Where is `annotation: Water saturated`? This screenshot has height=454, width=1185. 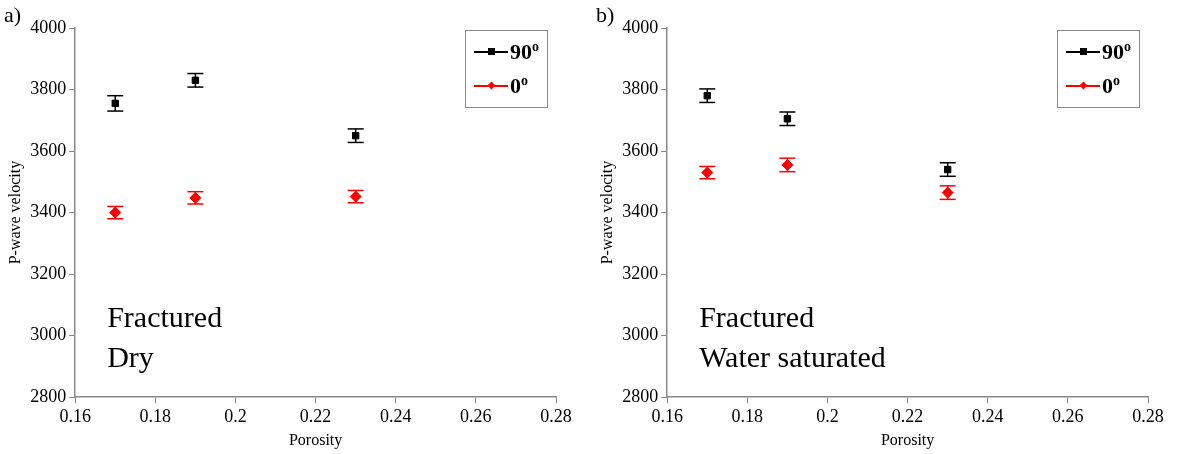
annotation: Water saturated is located at coordinates (792, 357).